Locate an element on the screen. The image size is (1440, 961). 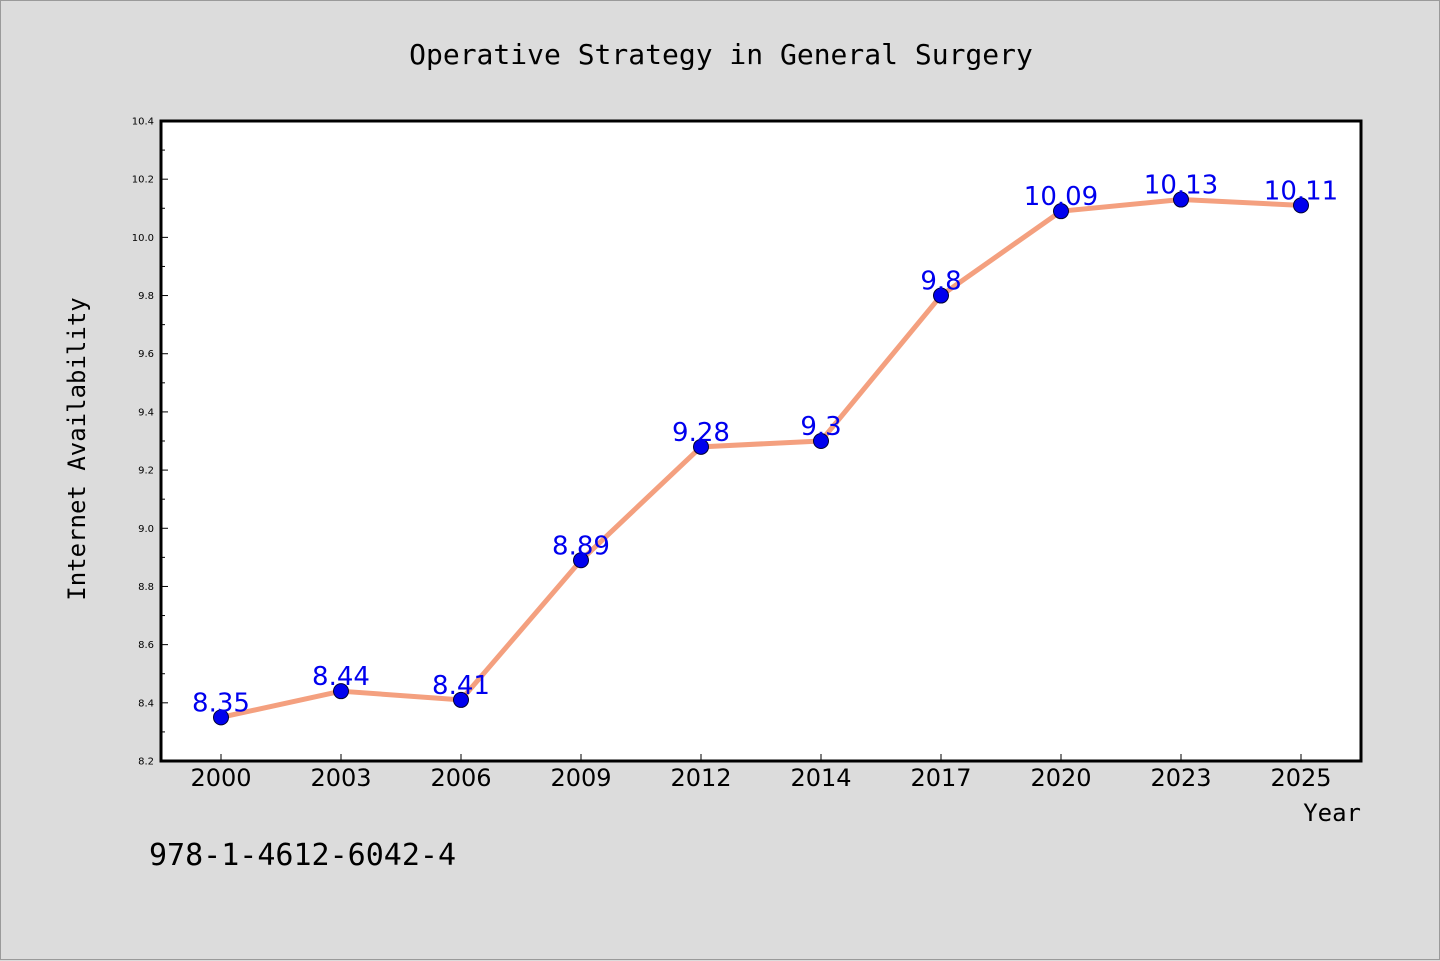
chart-title: Operative Strategy in General Surgery is located at coordinates (721, 54).